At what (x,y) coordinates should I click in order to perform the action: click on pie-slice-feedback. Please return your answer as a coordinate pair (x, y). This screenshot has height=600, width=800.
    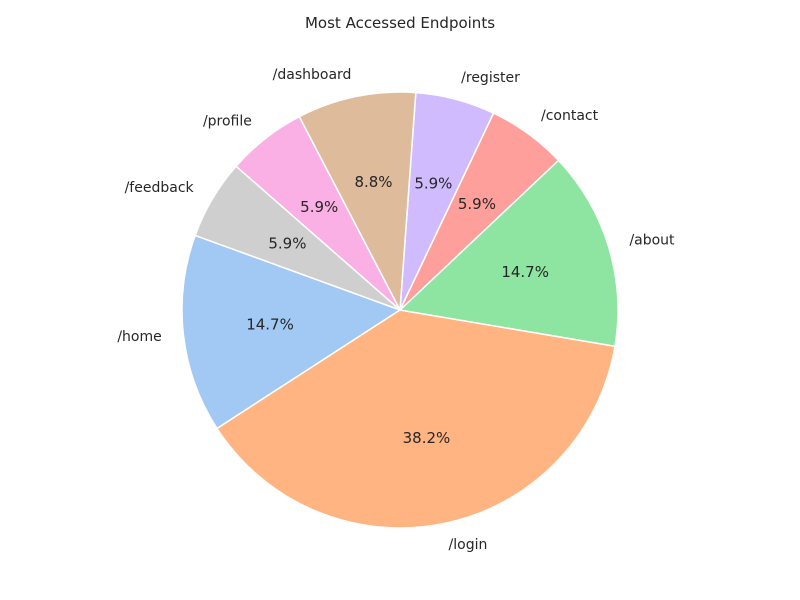
    Looking at the image, I should click on (297, 238).